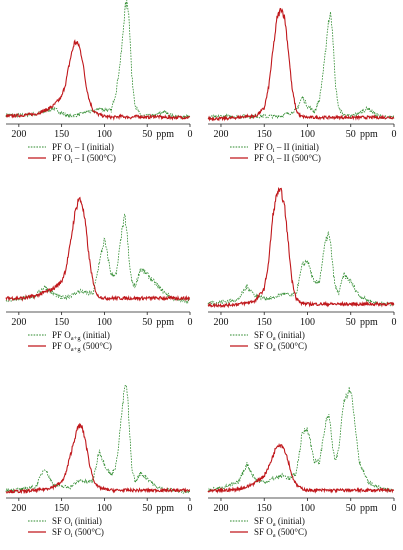 This screenshot has width=403, height=550. Describe the element at coordinates (298, 158) in the screenshot. I see `legend-suffix: – II (500°C)` at that location.